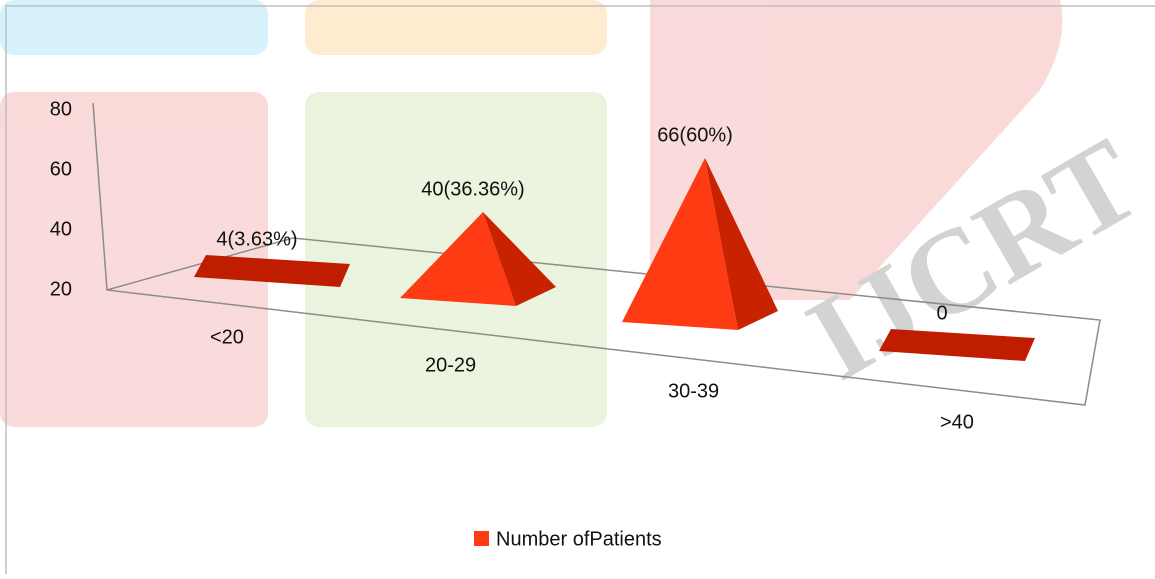 The width and height of the screenshot is (1155, 579). I want to click on x-tick-label: 20-29, so click(450, 365).